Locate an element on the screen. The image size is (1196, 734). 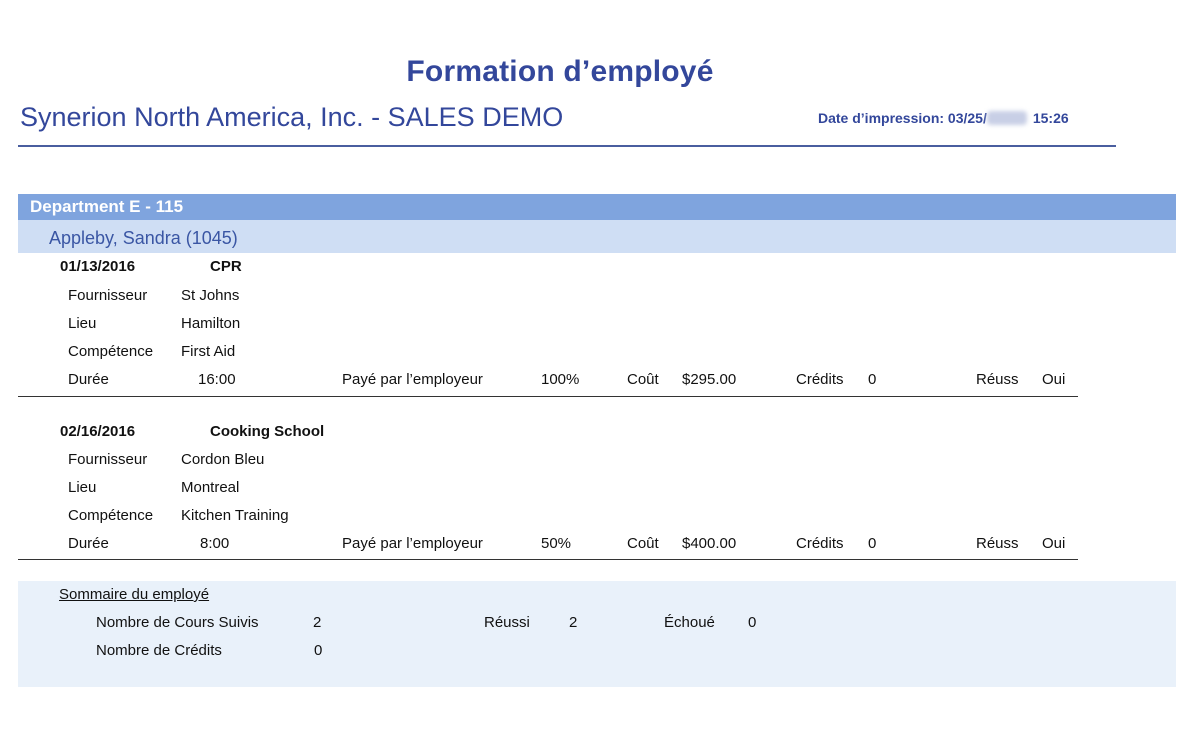
location-value: Montreal is located at coordinates (210, 487).